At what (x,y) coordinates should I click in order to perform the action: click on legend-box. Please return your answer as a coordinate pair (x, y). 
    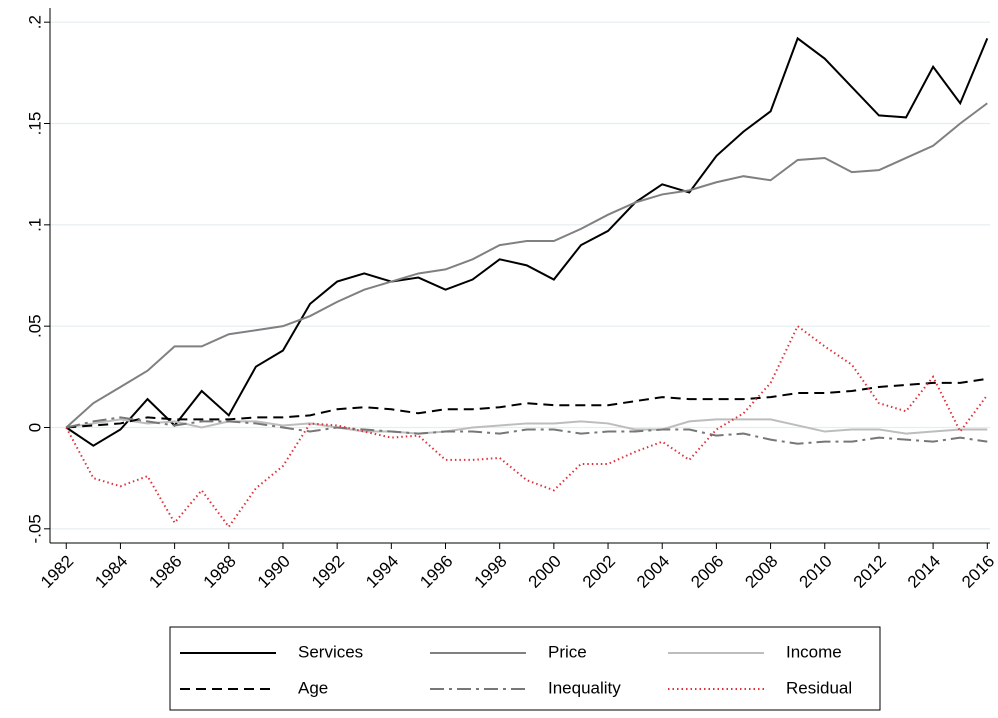
    Looking at the image, I should click on (525, 668).